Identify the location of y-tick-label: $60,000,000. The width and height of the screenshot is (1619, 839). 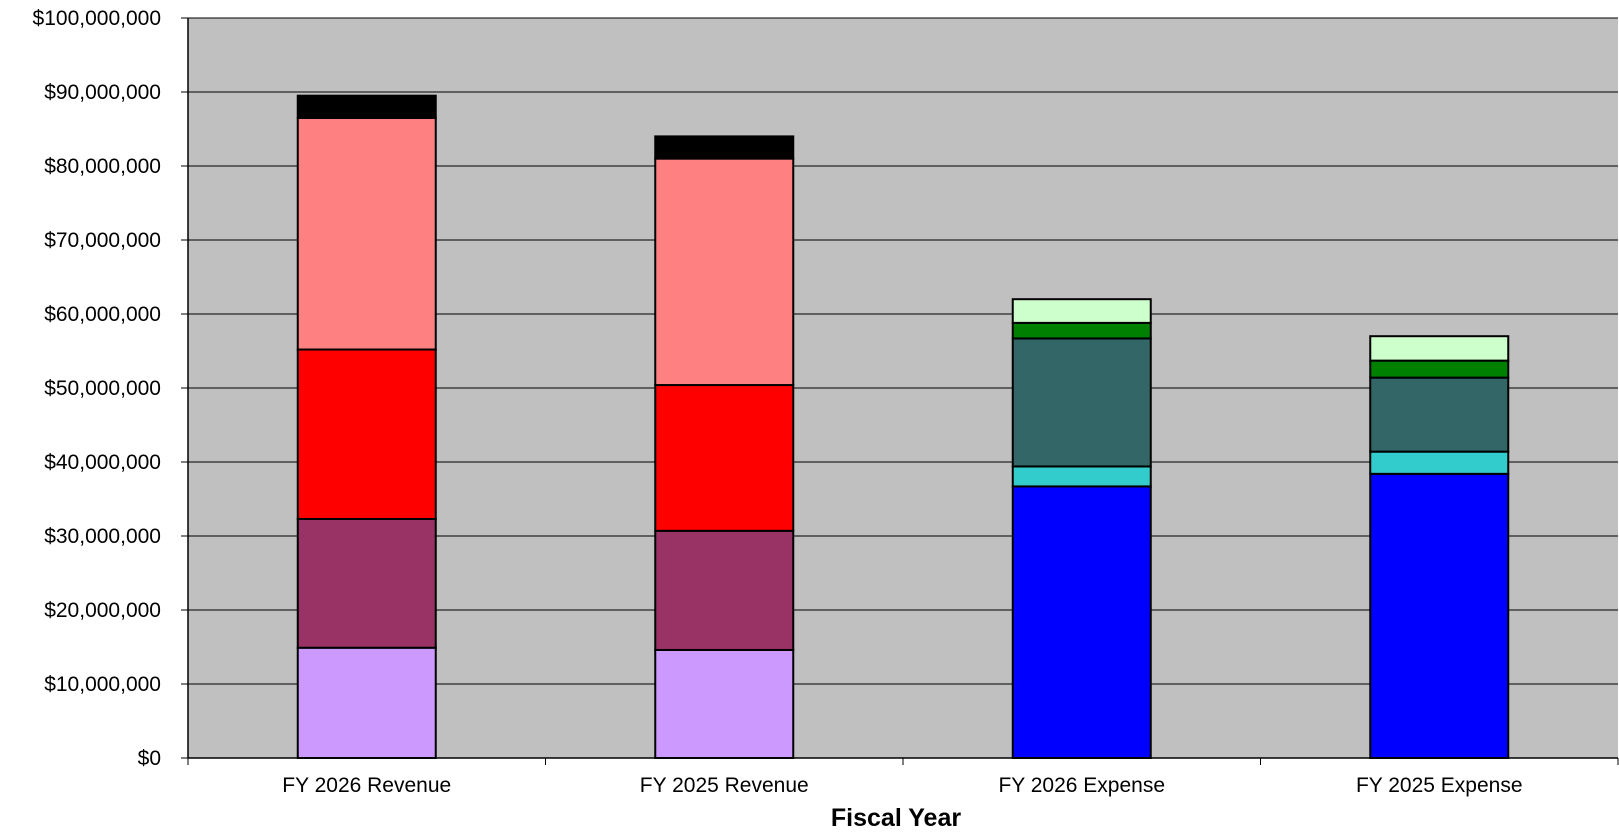
(102, 314).